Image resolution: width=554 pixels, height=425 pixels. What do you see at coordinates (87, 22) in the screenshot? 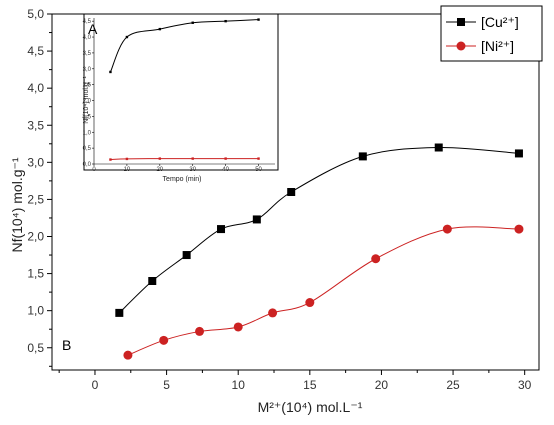
I see `inset-y-tick-label: 4,5` at bounding box center [87, 22].